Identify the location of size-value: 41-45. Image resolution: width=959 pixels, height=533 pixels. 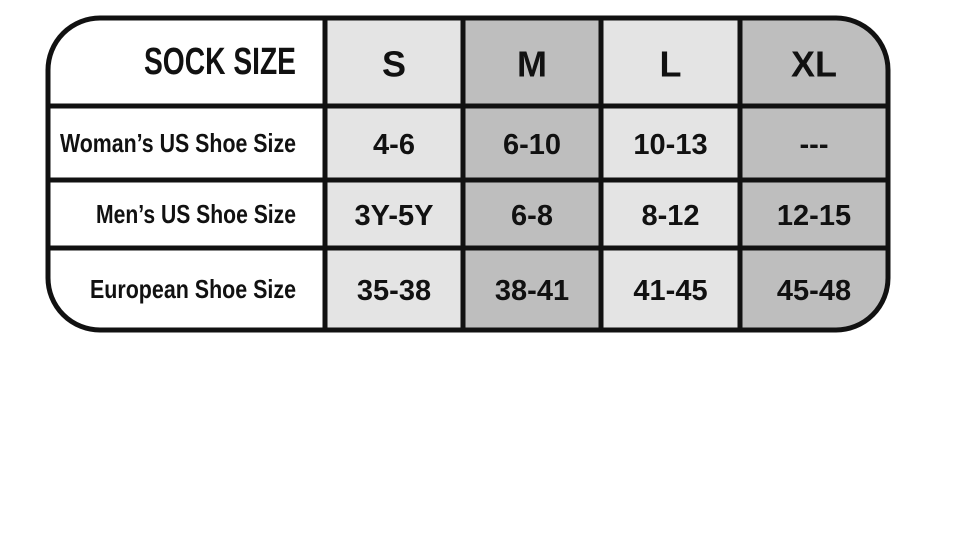
(670, 291).